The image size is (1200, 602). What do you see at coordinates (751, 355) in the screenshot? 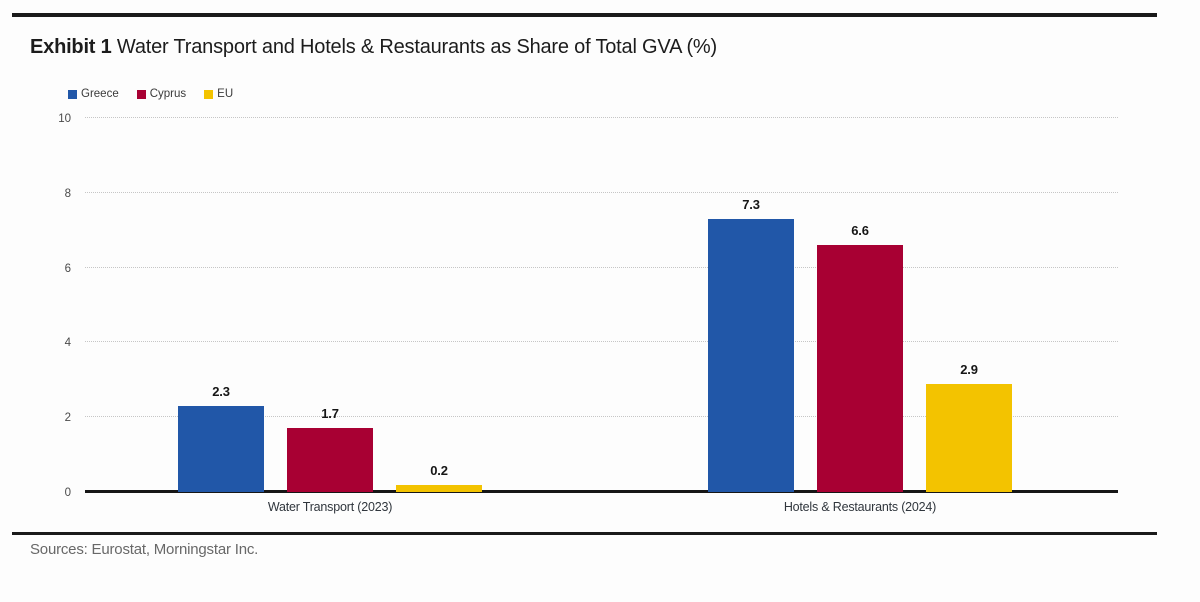
I see `bar-greece-hotels-restaurants-2024` at bounding box center [751, 355].